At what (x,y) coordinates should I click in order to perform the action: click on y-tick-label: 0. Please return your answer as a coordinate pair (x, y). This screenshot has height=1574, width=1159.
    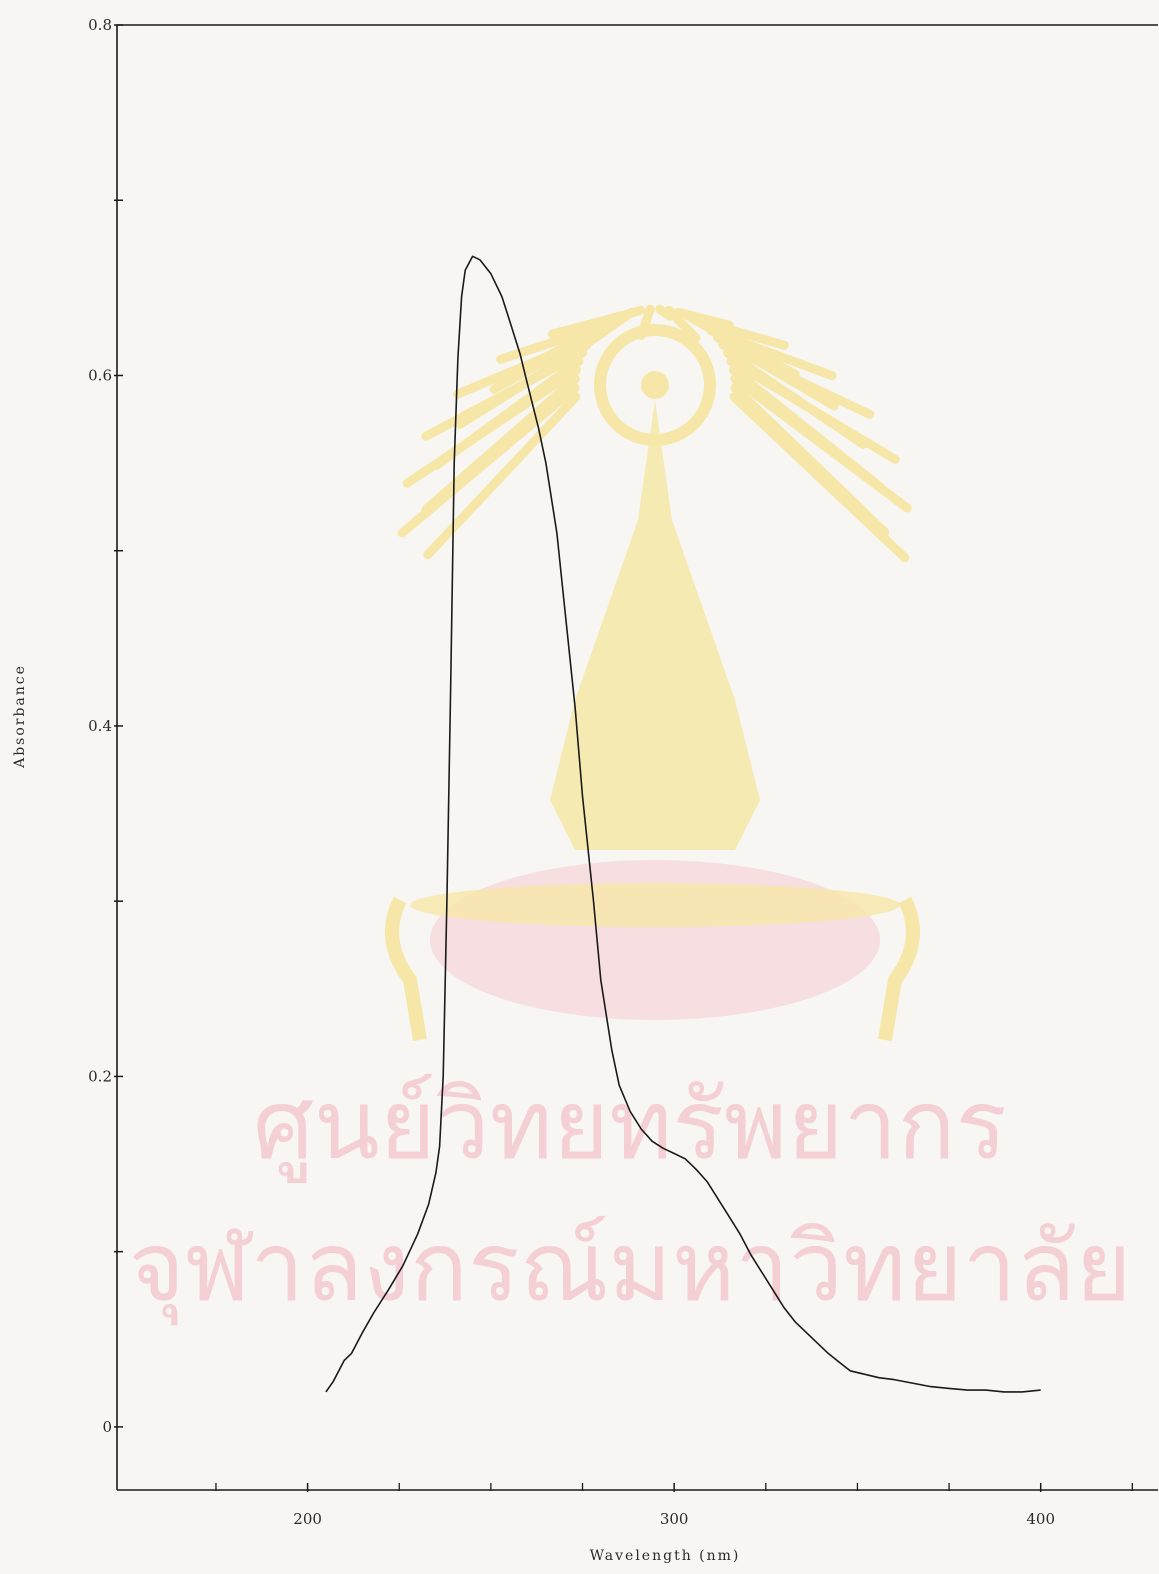
    Looking at the image, I should click on (107, 1427).